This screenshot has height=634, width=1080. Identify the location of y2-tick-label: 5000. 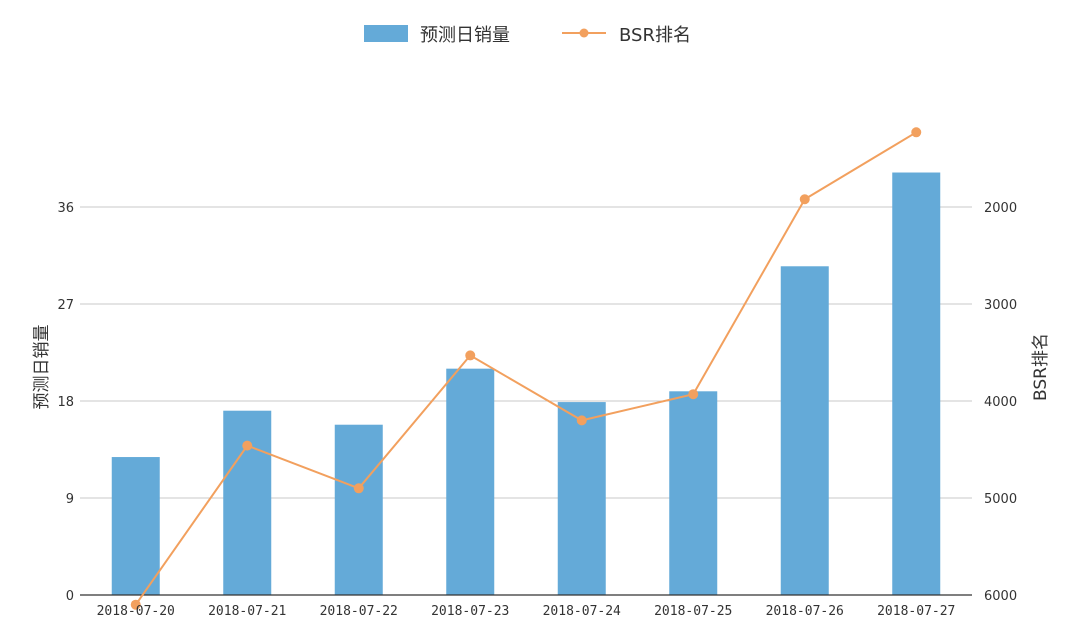
(1000, 499).